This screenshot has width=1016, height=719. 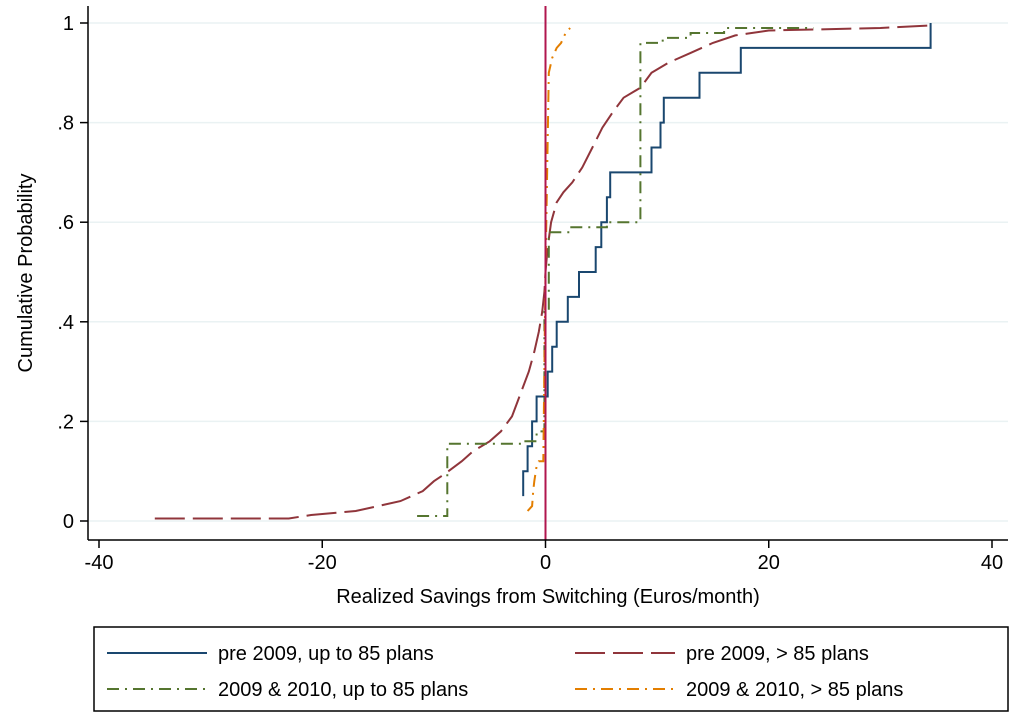 I want to click on x-tick-label: 20, so click(x=769, y=563).